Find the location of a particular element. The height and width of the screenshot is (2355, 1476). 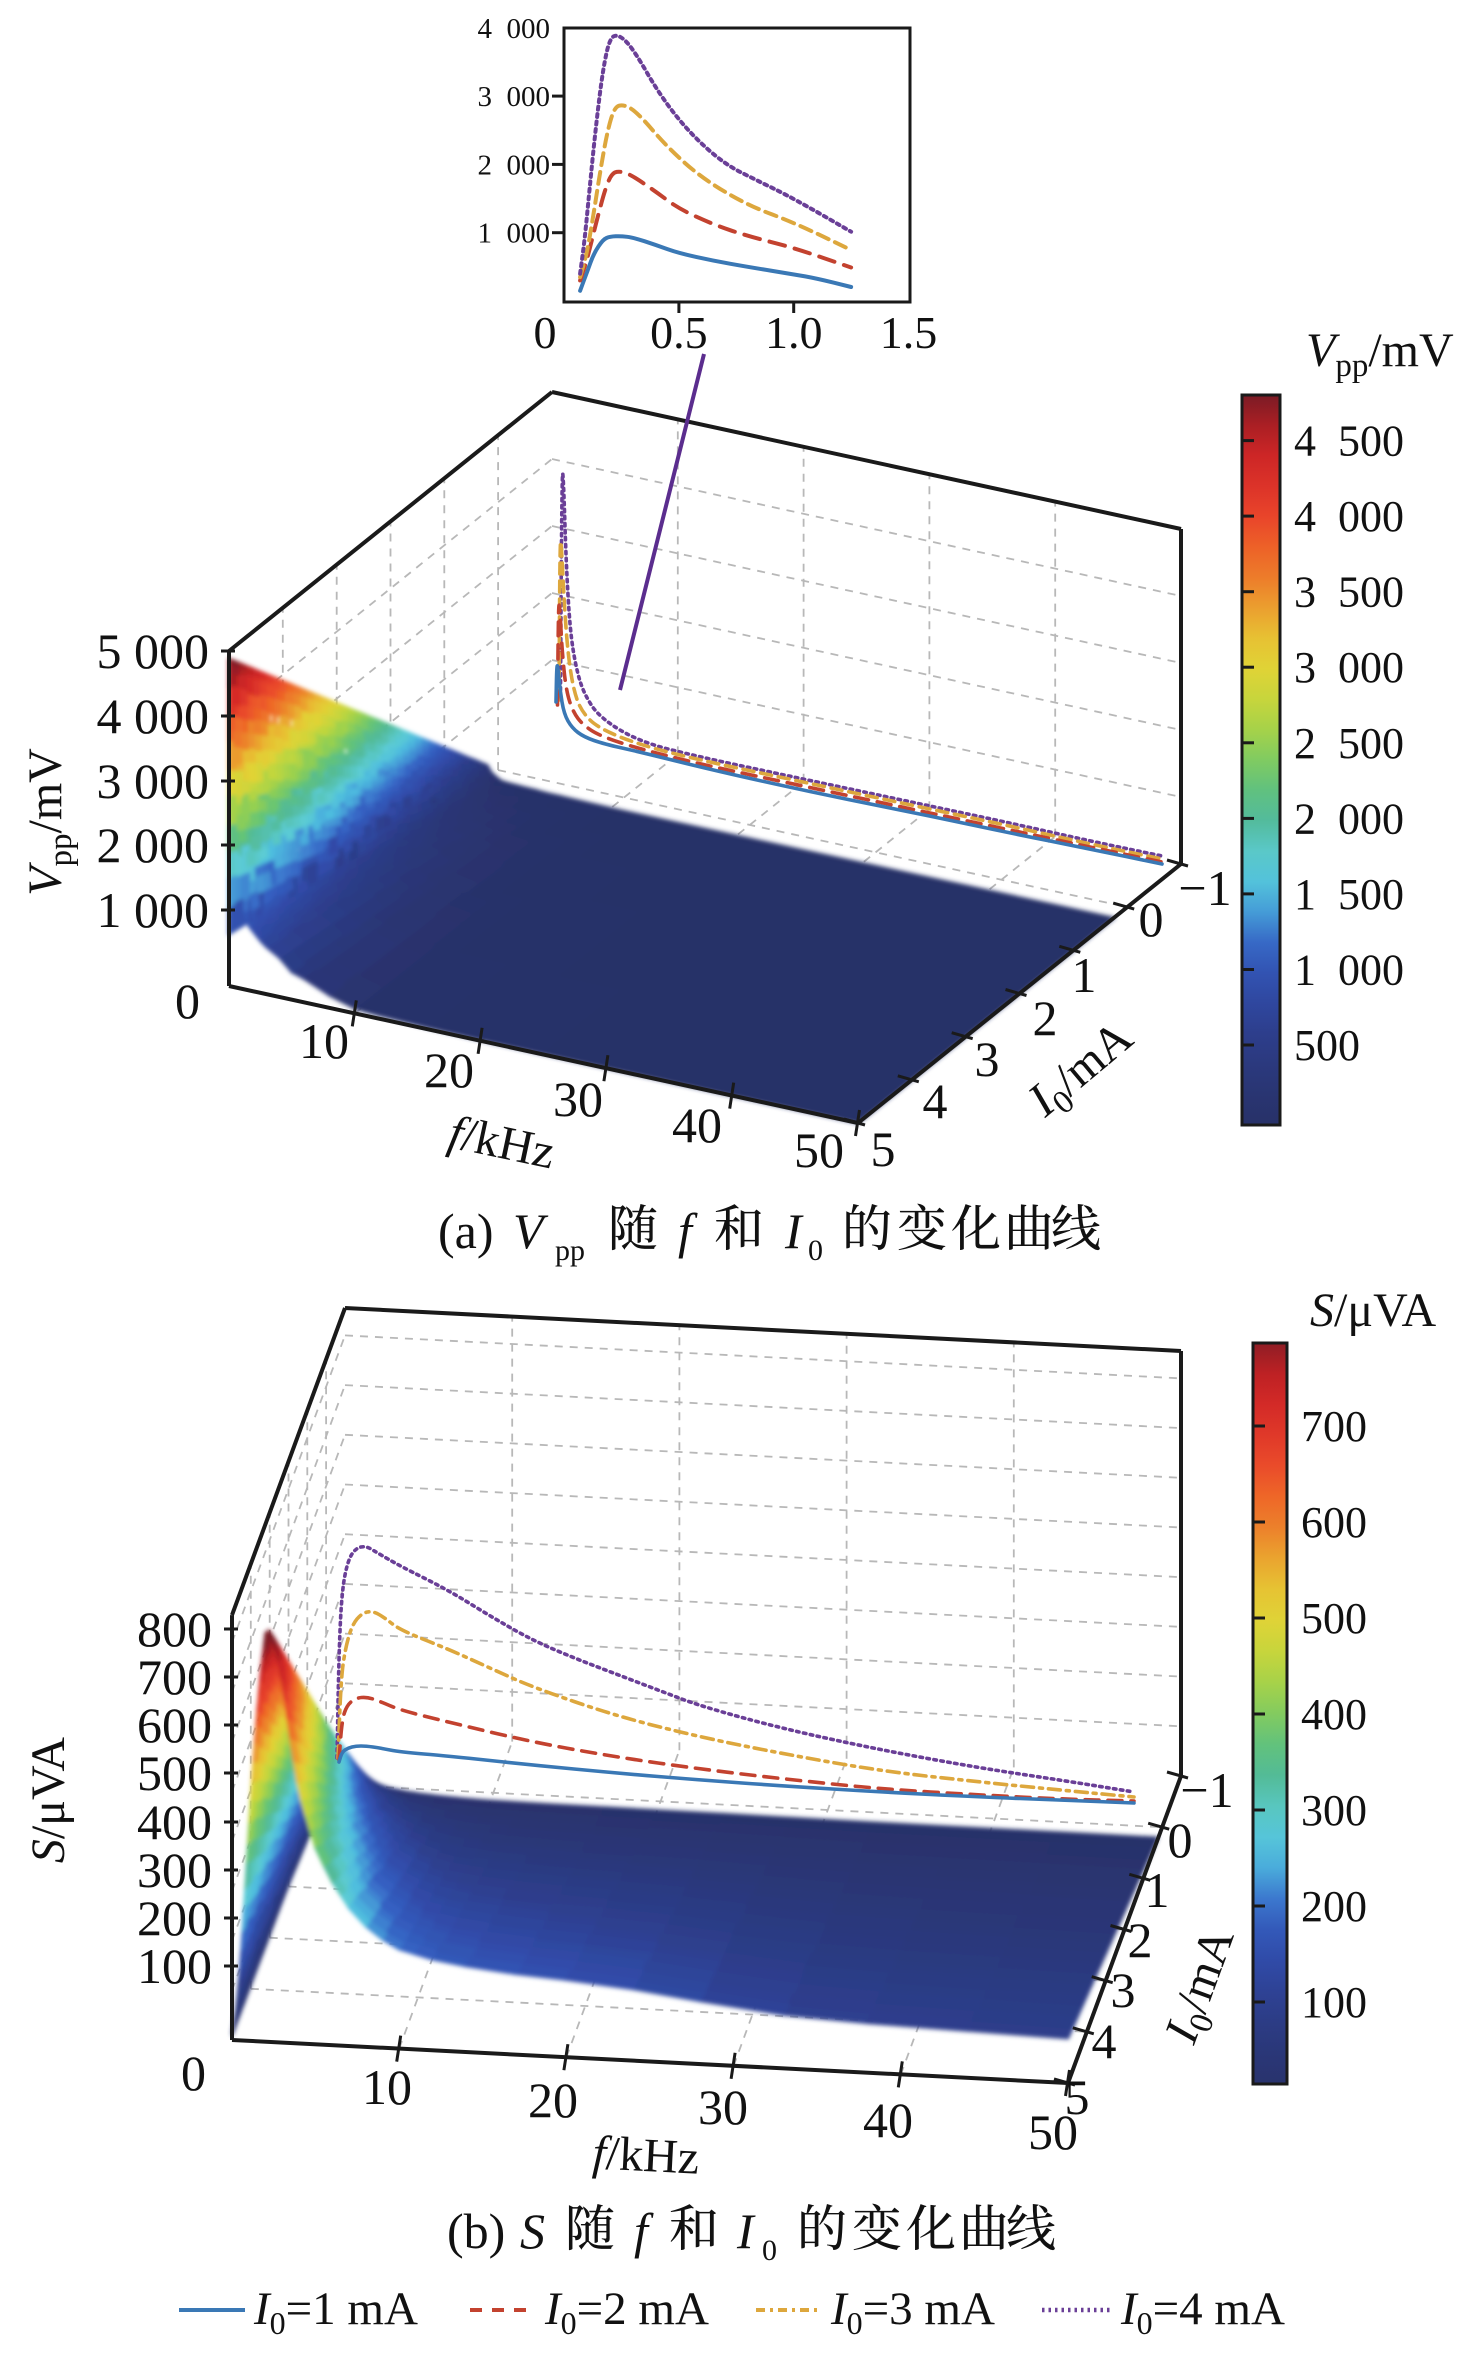

svg-text: I0=1 mA is located at coordinates (335, 2312).